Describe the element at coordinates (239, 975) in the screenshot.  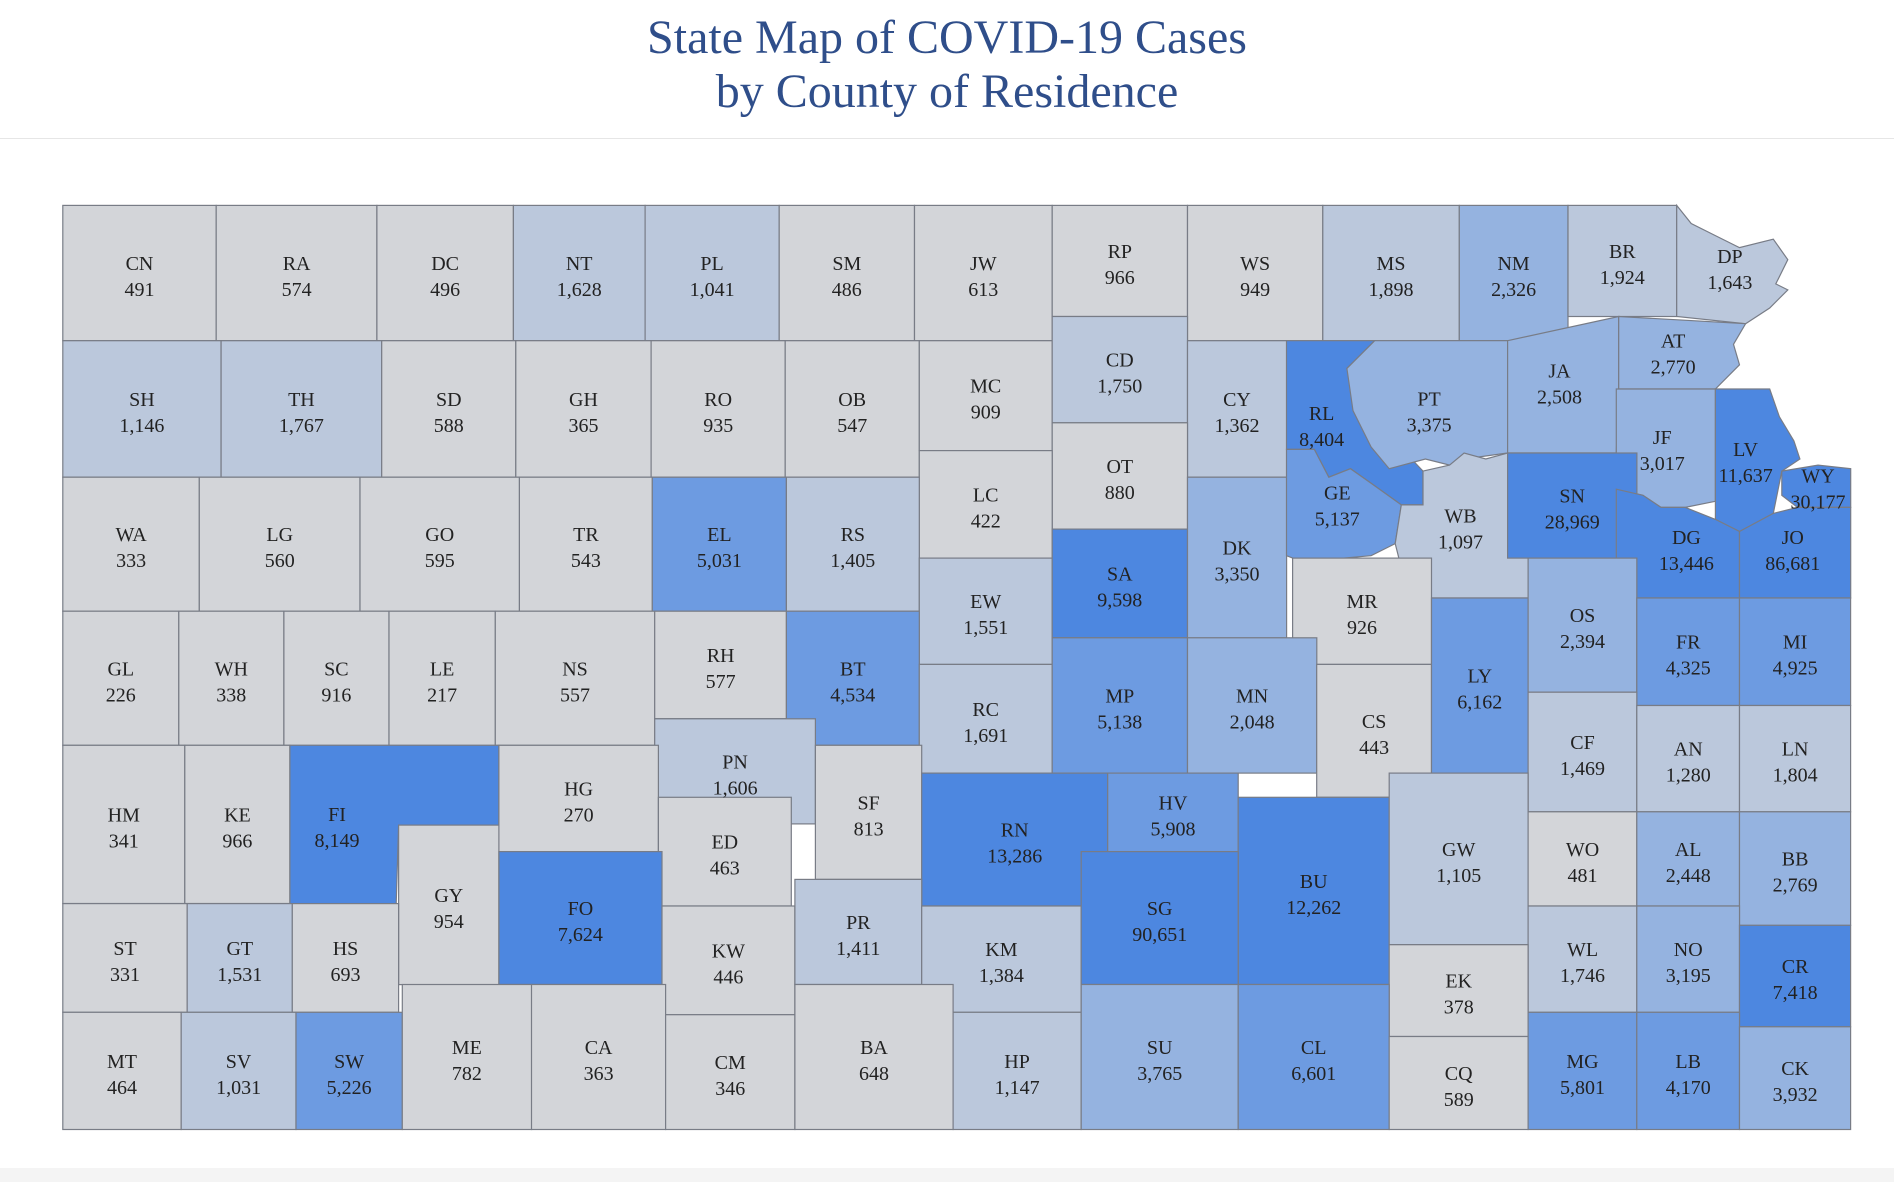
I see `county-cases-gt: 1,531` at that location.